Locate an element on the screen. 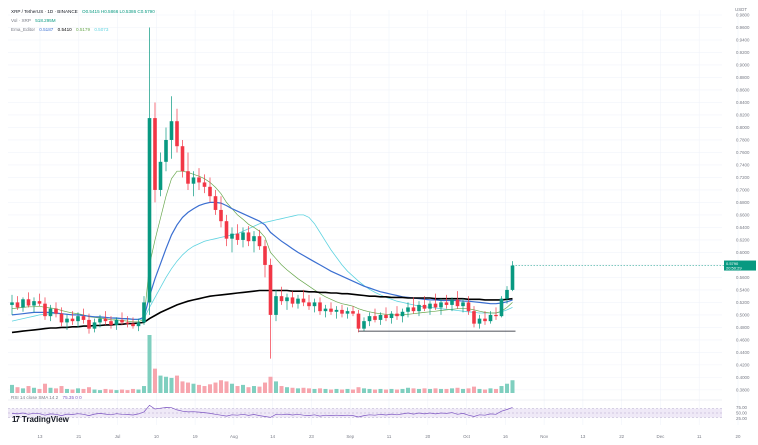 The image size is (758, 445). x-tick-label: 11 is located at coordinates (389, 436).